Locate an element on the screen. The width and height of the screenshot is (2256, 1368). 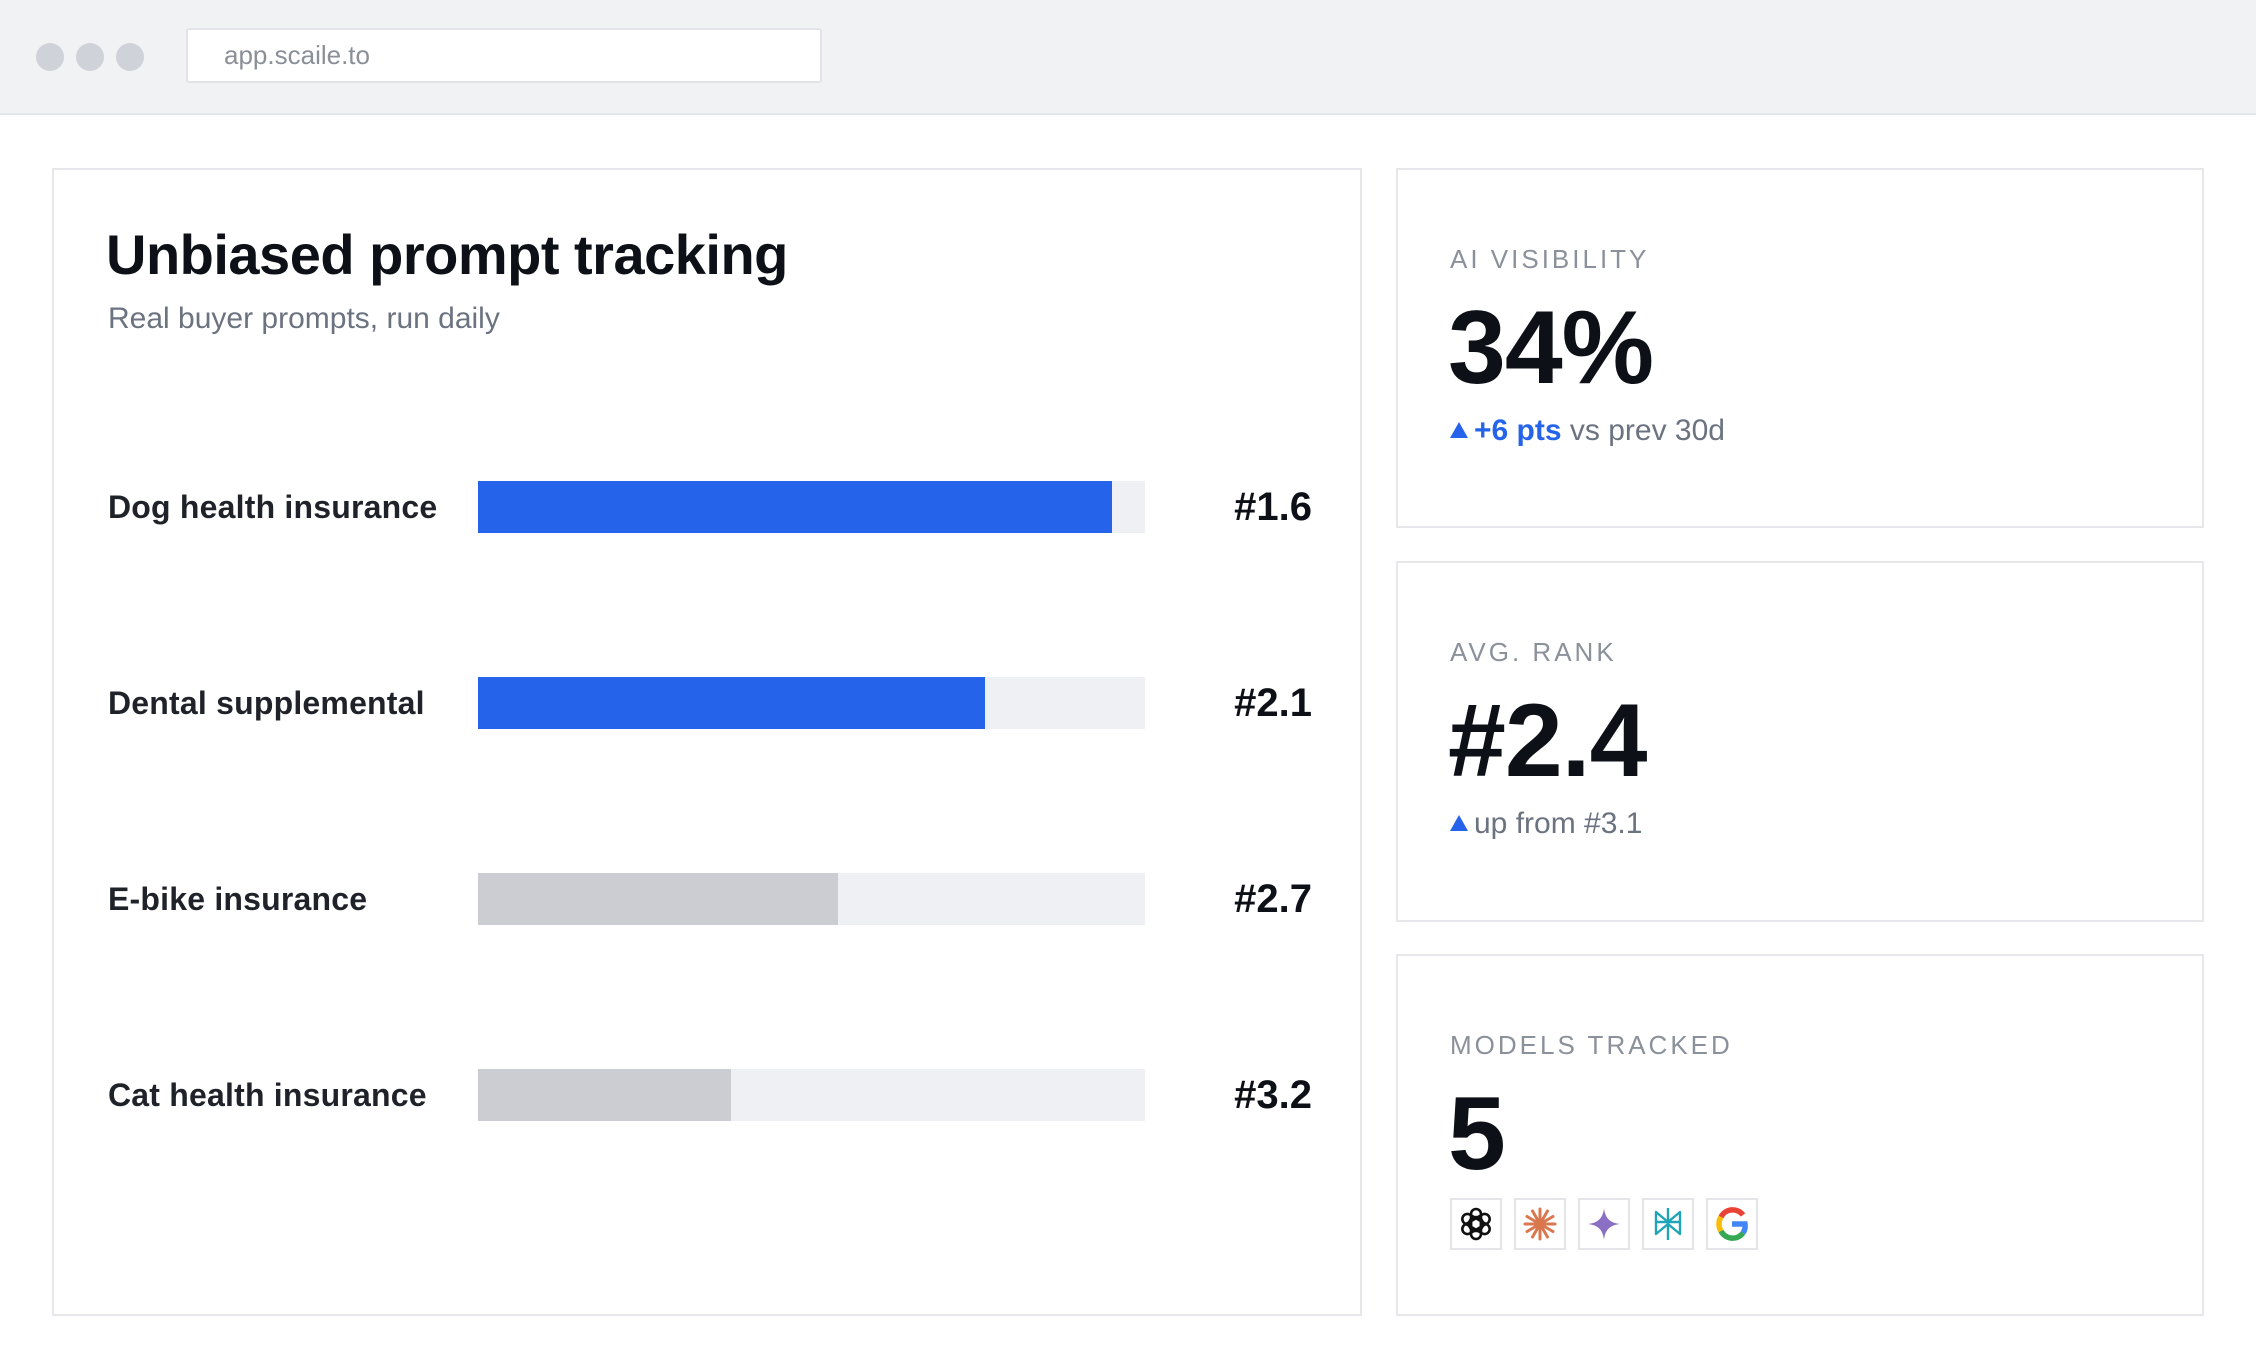
card-subtitle: Real buyer prompts, run daily is located at coordinates (304, 318).